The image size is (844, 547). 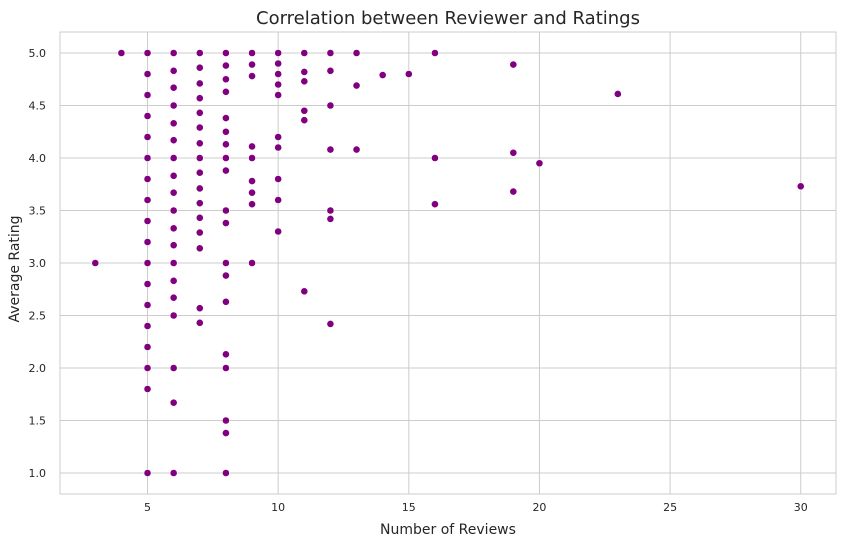 What do you see at coordinates (38, 316) in the screenshot?
I see `y-tick-label: 2.5` at bounding box center [38, 316].